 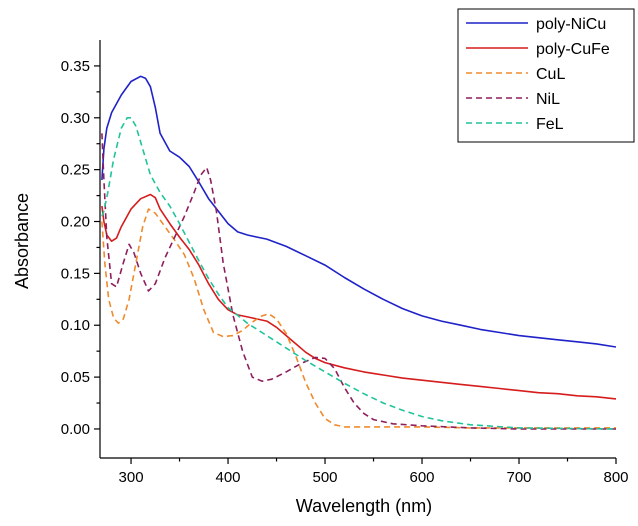 I want to click on legend-box, so click(x=546, y=75).